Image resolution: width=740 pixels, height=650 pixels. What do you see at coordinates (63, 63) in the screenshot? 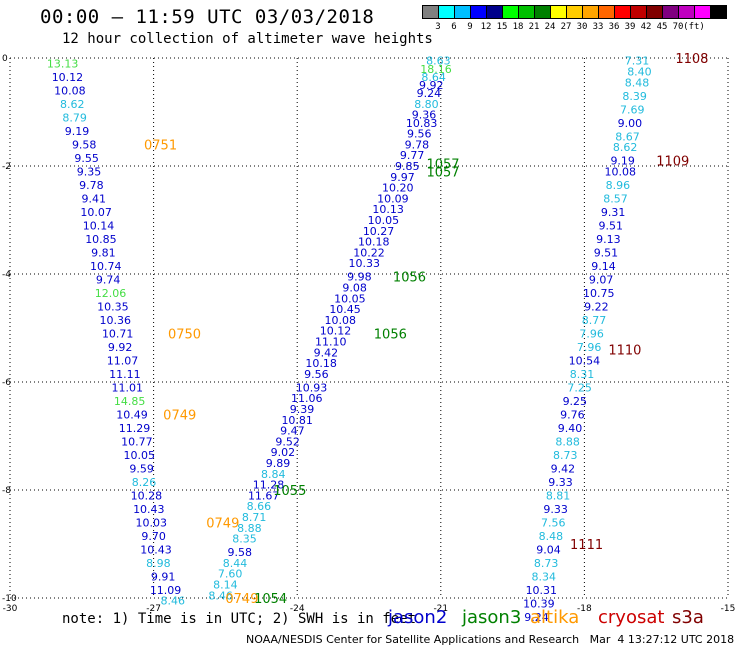
I see `data-label: 13.13` at bounding box center [63, 63].